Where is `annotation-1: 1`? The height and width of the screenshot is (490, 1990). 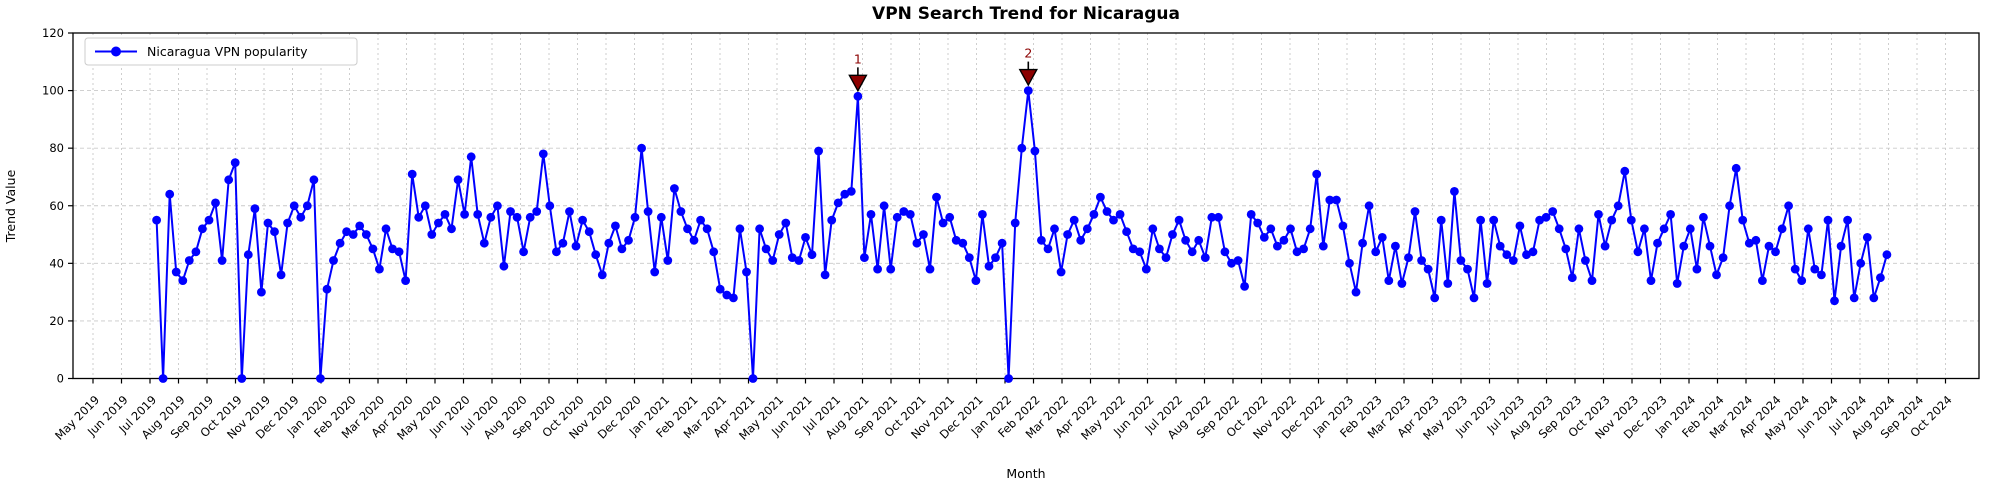
annotation-1: 1 is located at coordinates (858, 72).